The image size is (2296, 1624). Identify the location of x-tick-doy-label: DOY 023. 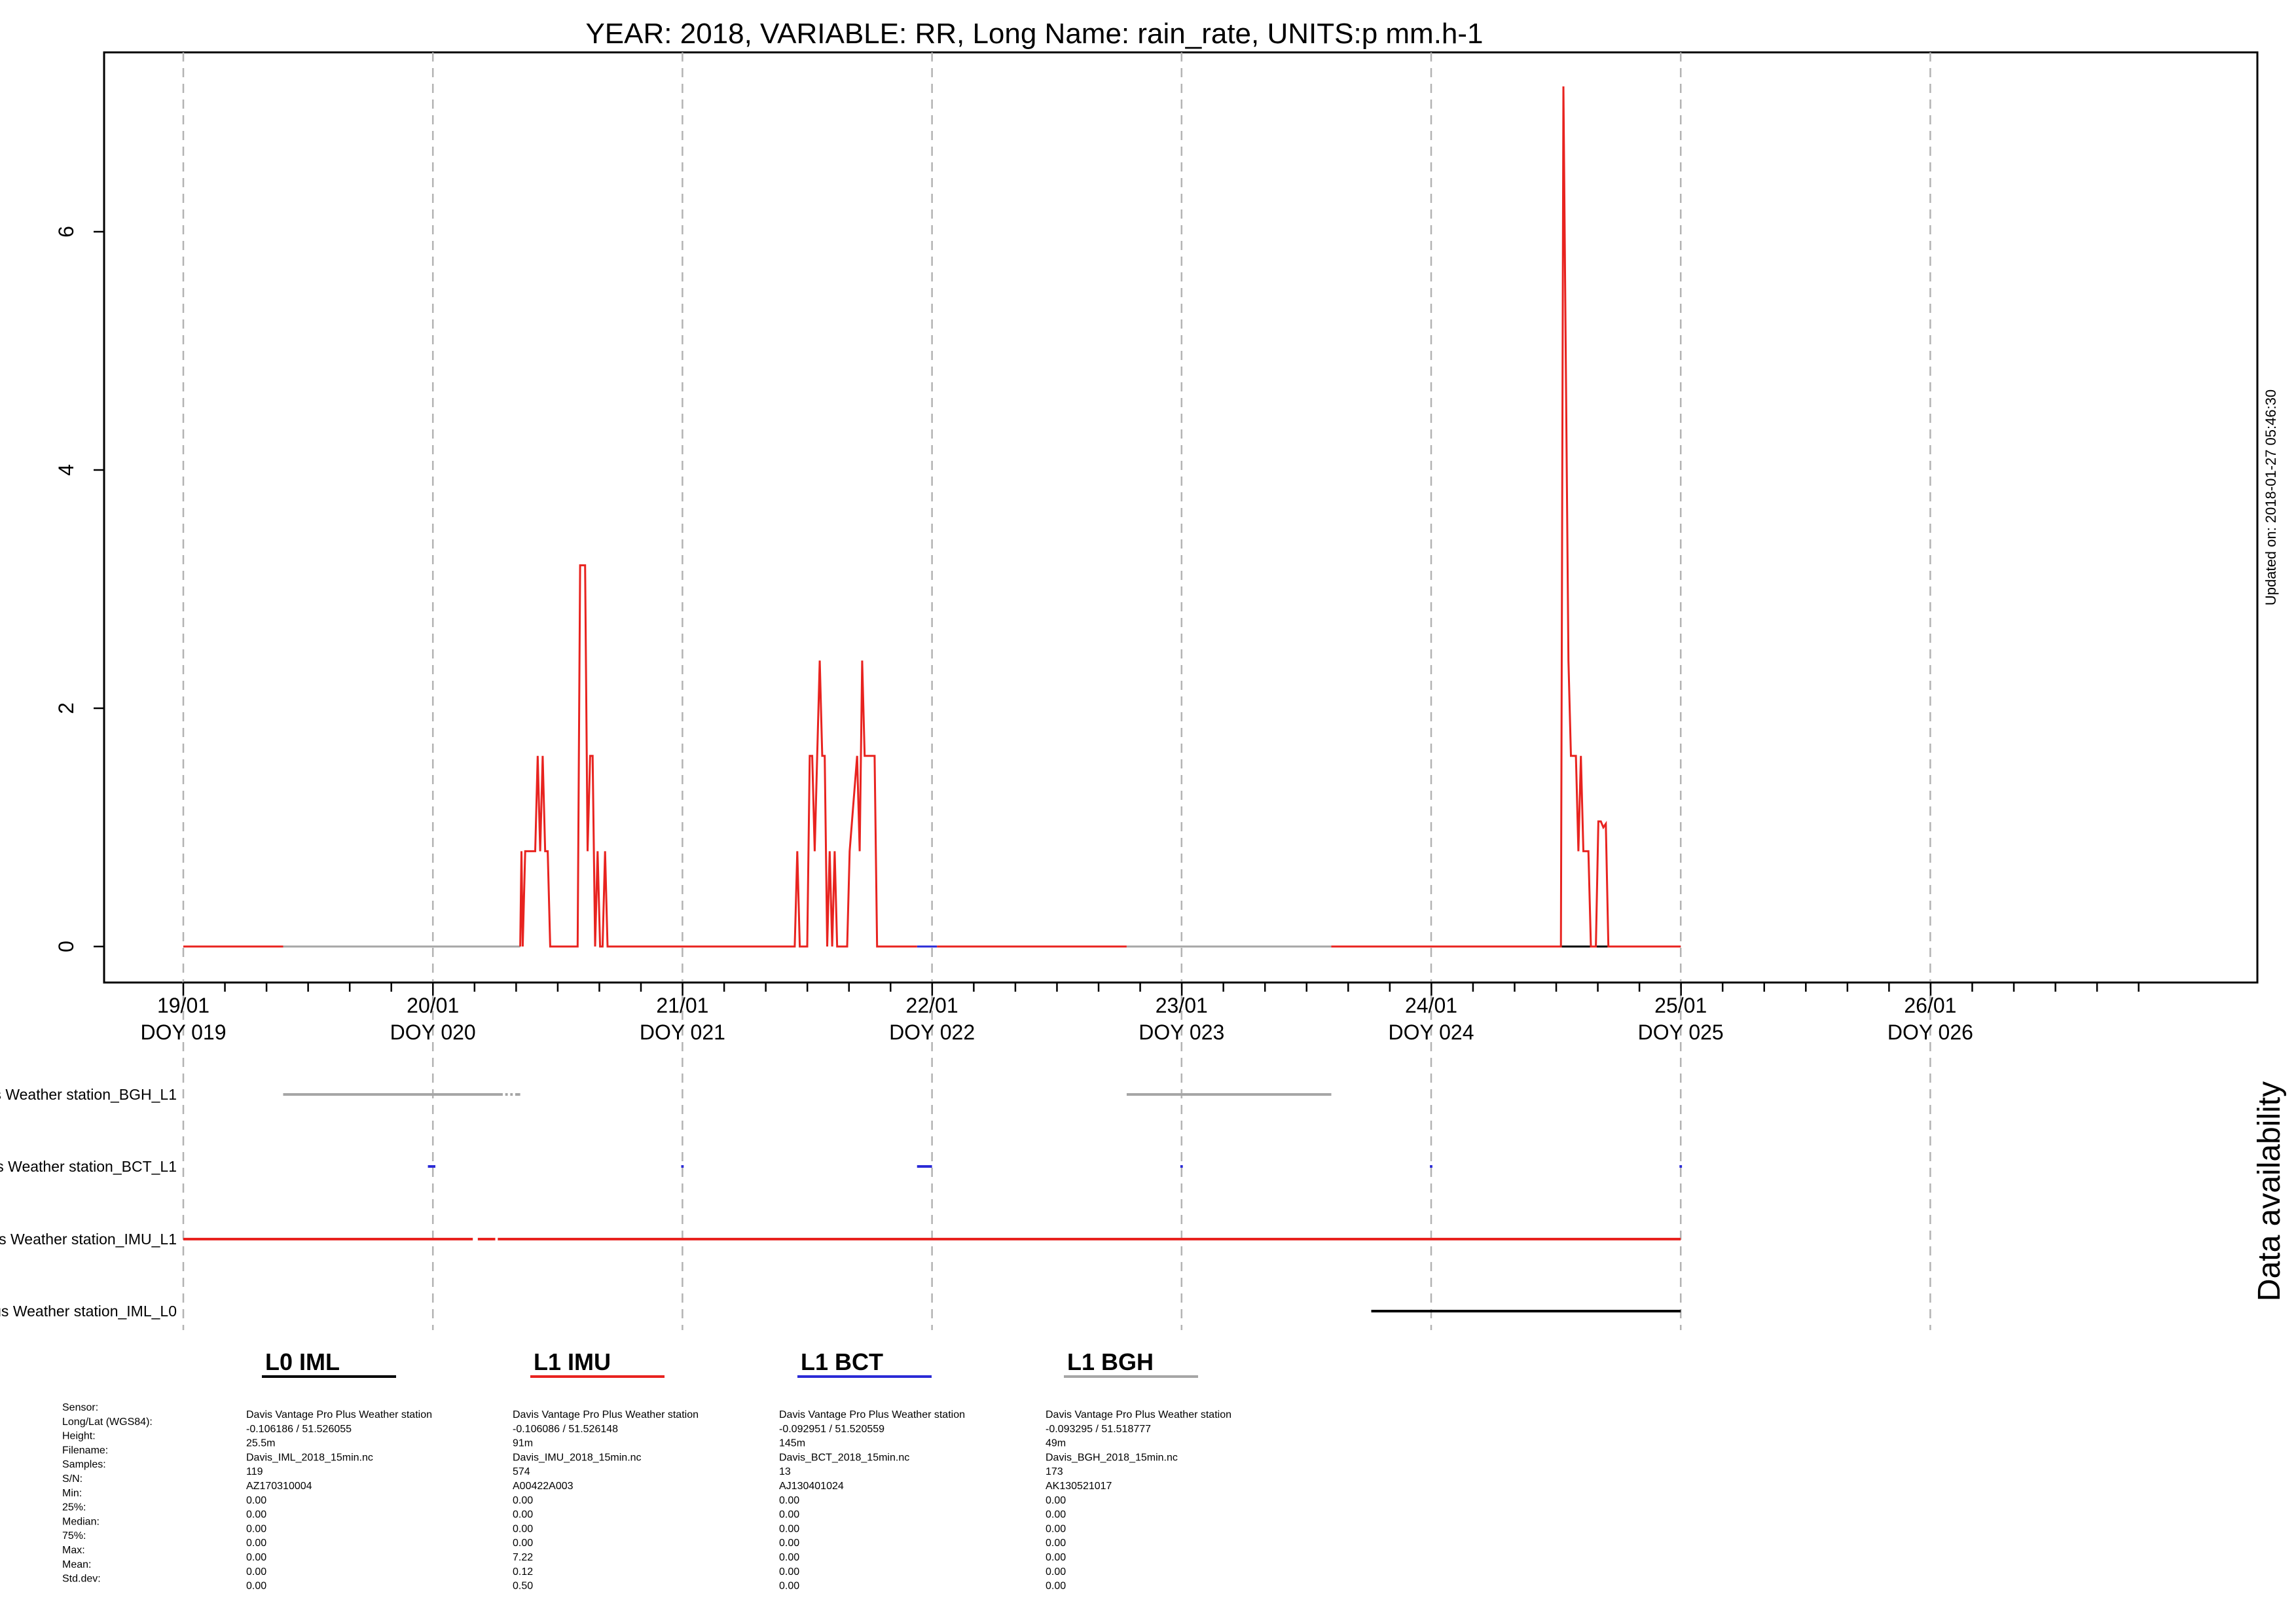
(1181, 1032).